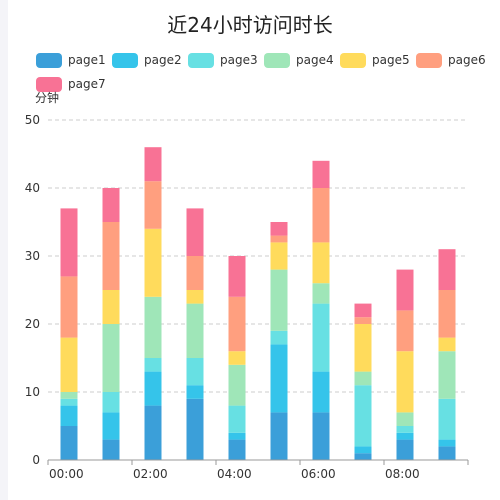 The image size is (500, 500). What do you see at coordinates (32, 188) in the screenshot?
I see `y-tick-label: 40` at bounding box center [32, 188].